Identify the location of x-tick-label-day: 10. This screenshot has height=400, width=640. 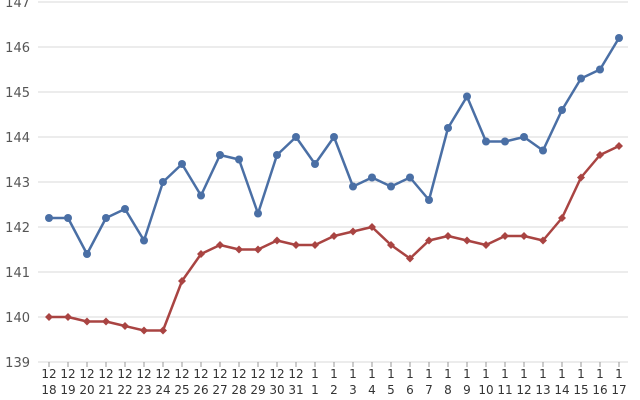
(485, 390).